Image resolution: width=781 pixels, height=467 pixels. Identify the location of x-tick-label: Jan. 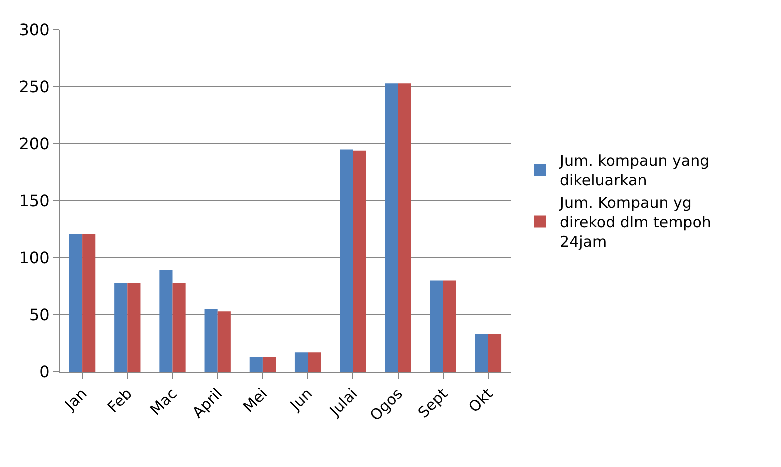
(75, 399).